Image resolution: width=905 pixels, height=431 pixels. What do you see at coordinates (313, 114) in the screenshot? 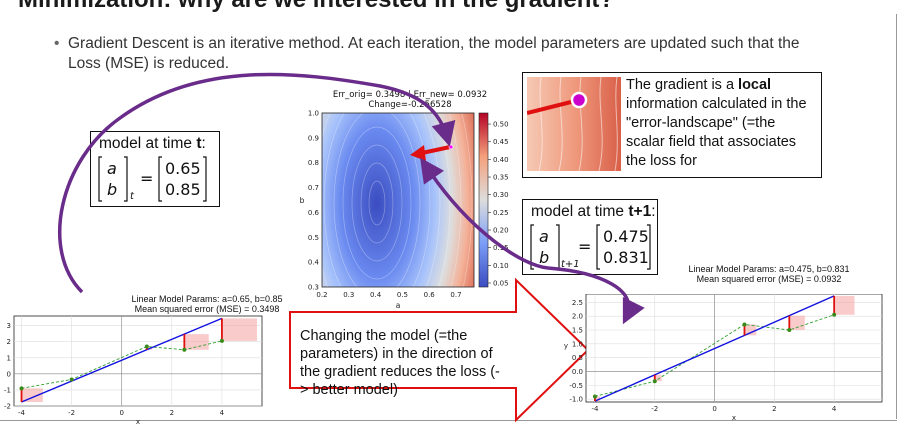
I see `contour-y-tick: 1.0` at bounding box center [313, 114].